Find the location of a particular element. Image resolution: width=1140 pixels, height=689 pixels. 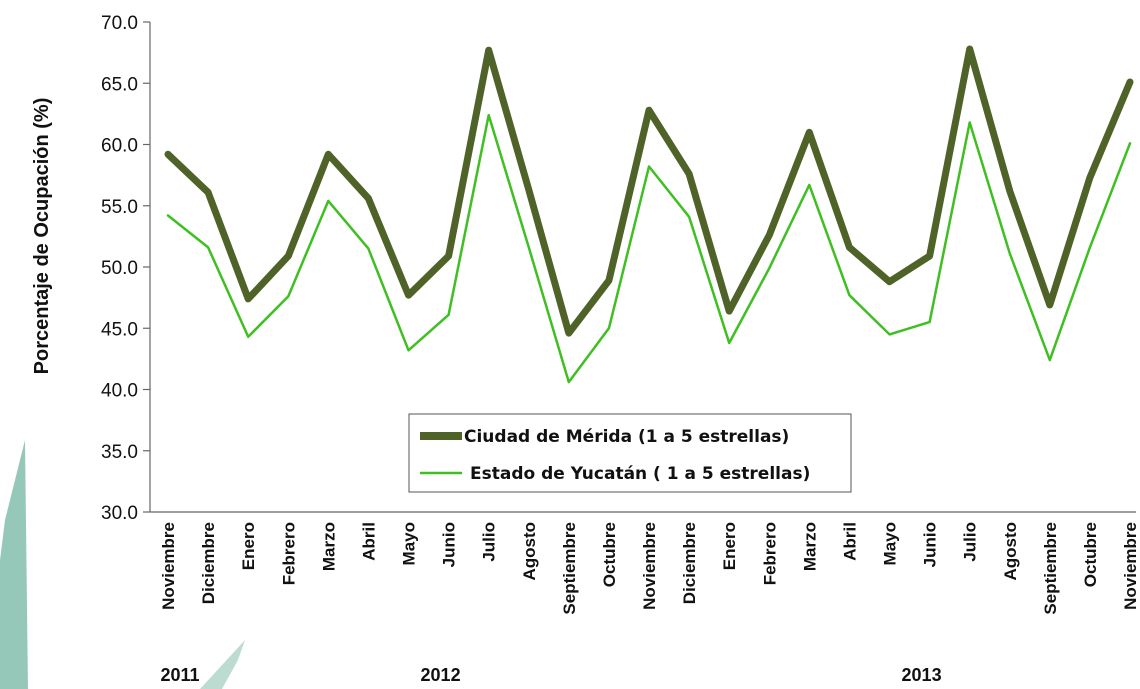

legend-box is located at coordinates (630, 453).